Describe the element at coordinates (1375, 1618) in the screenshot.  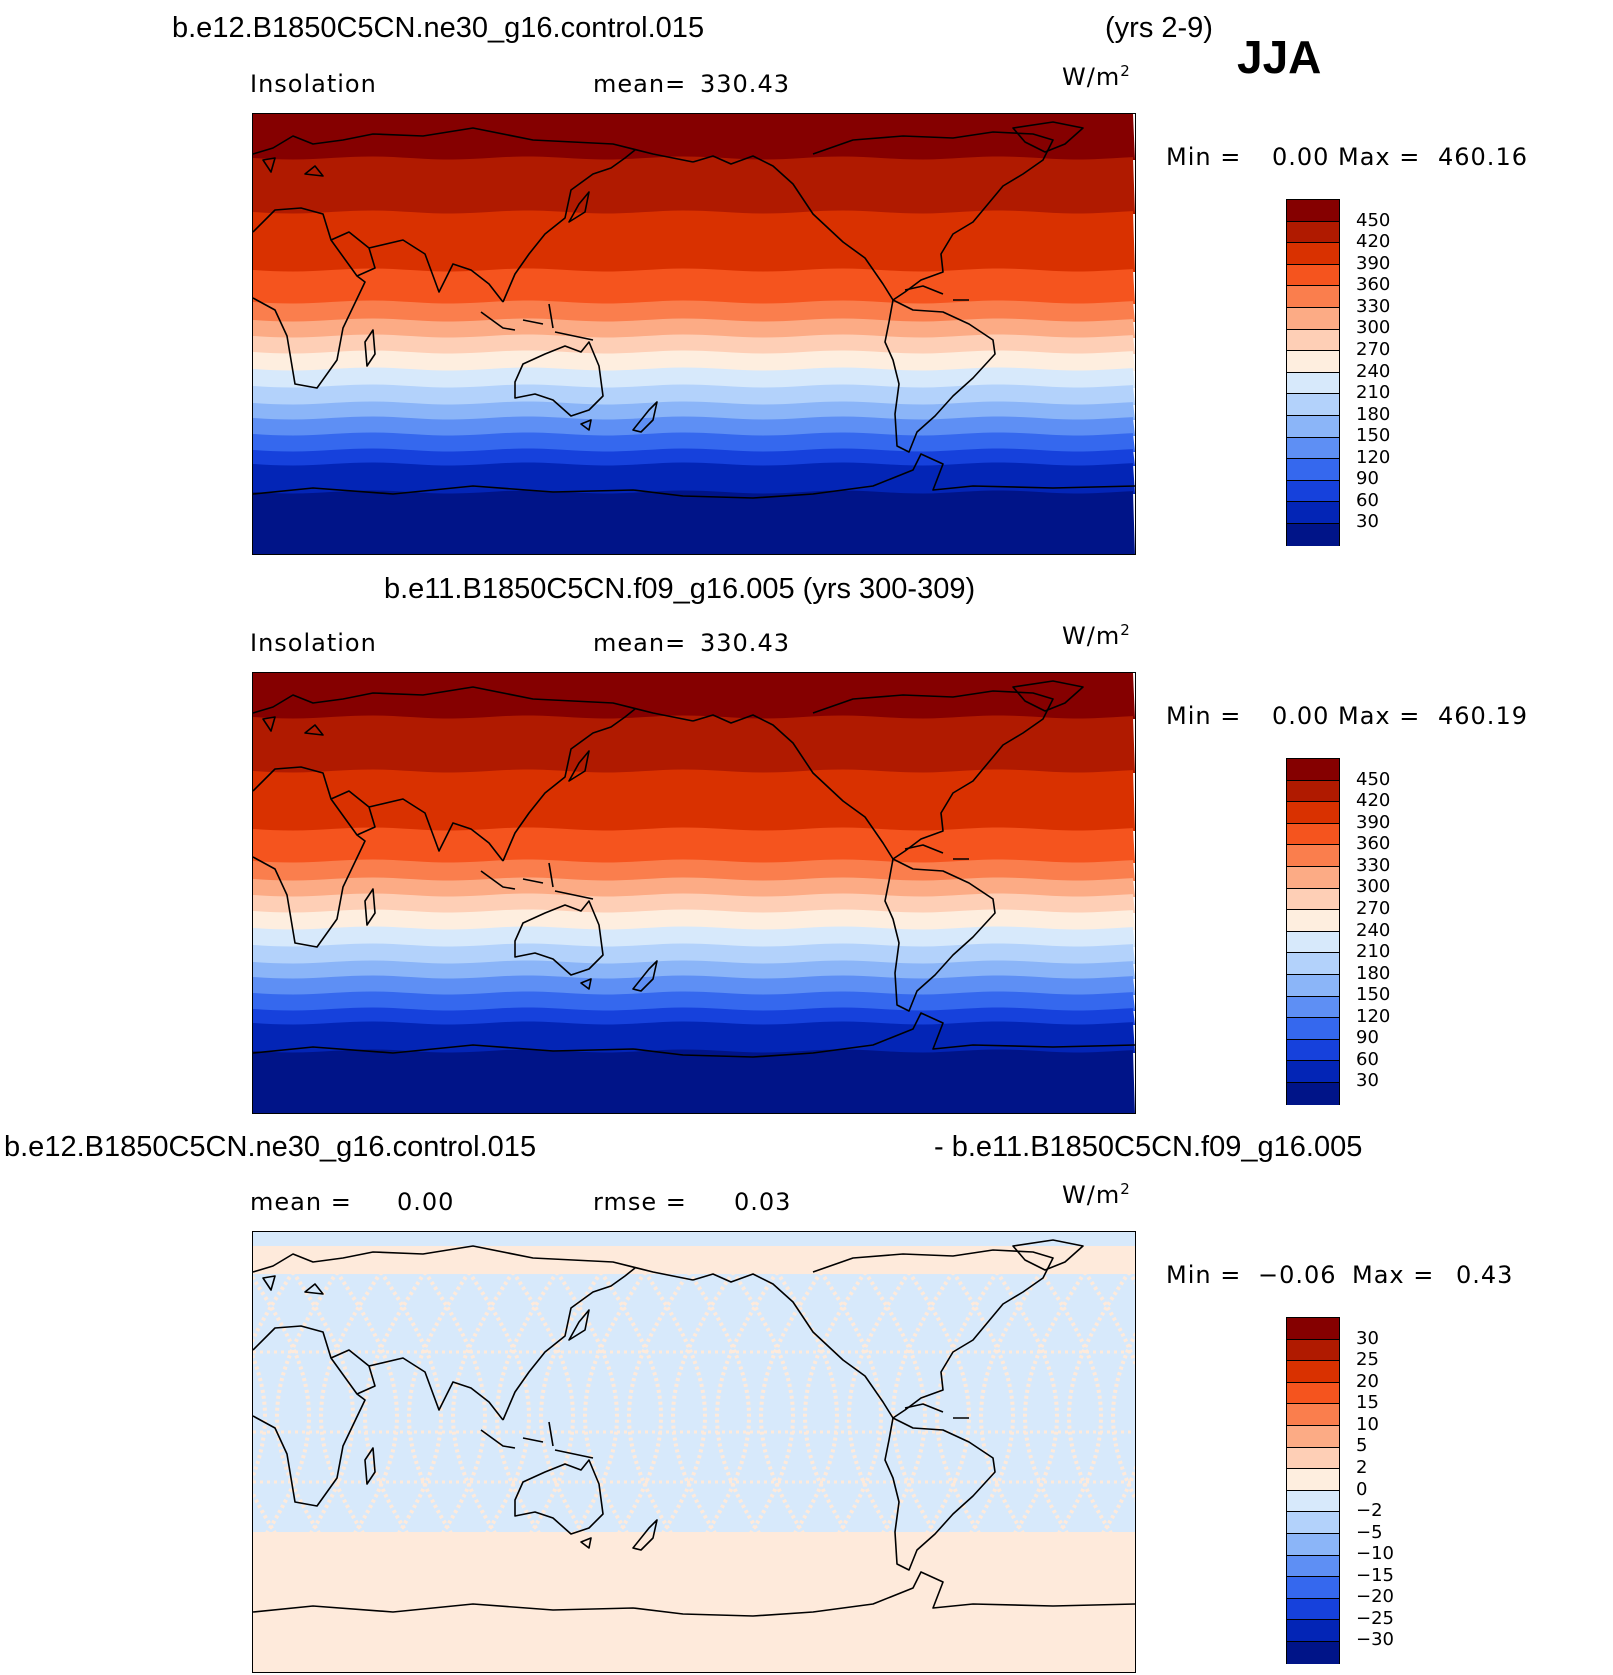
I see `colorbar-tick-label: −25` at that location.